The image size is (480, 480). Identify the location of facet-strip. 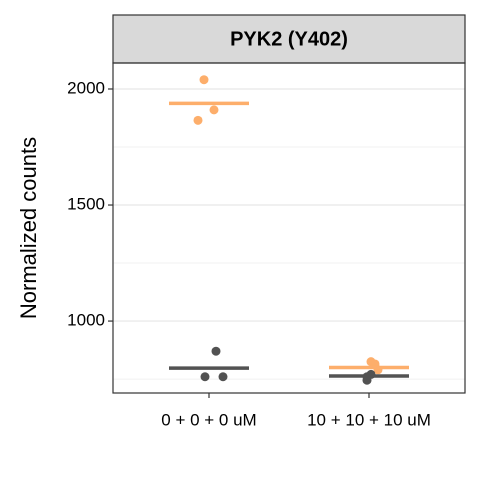
(289, 39).